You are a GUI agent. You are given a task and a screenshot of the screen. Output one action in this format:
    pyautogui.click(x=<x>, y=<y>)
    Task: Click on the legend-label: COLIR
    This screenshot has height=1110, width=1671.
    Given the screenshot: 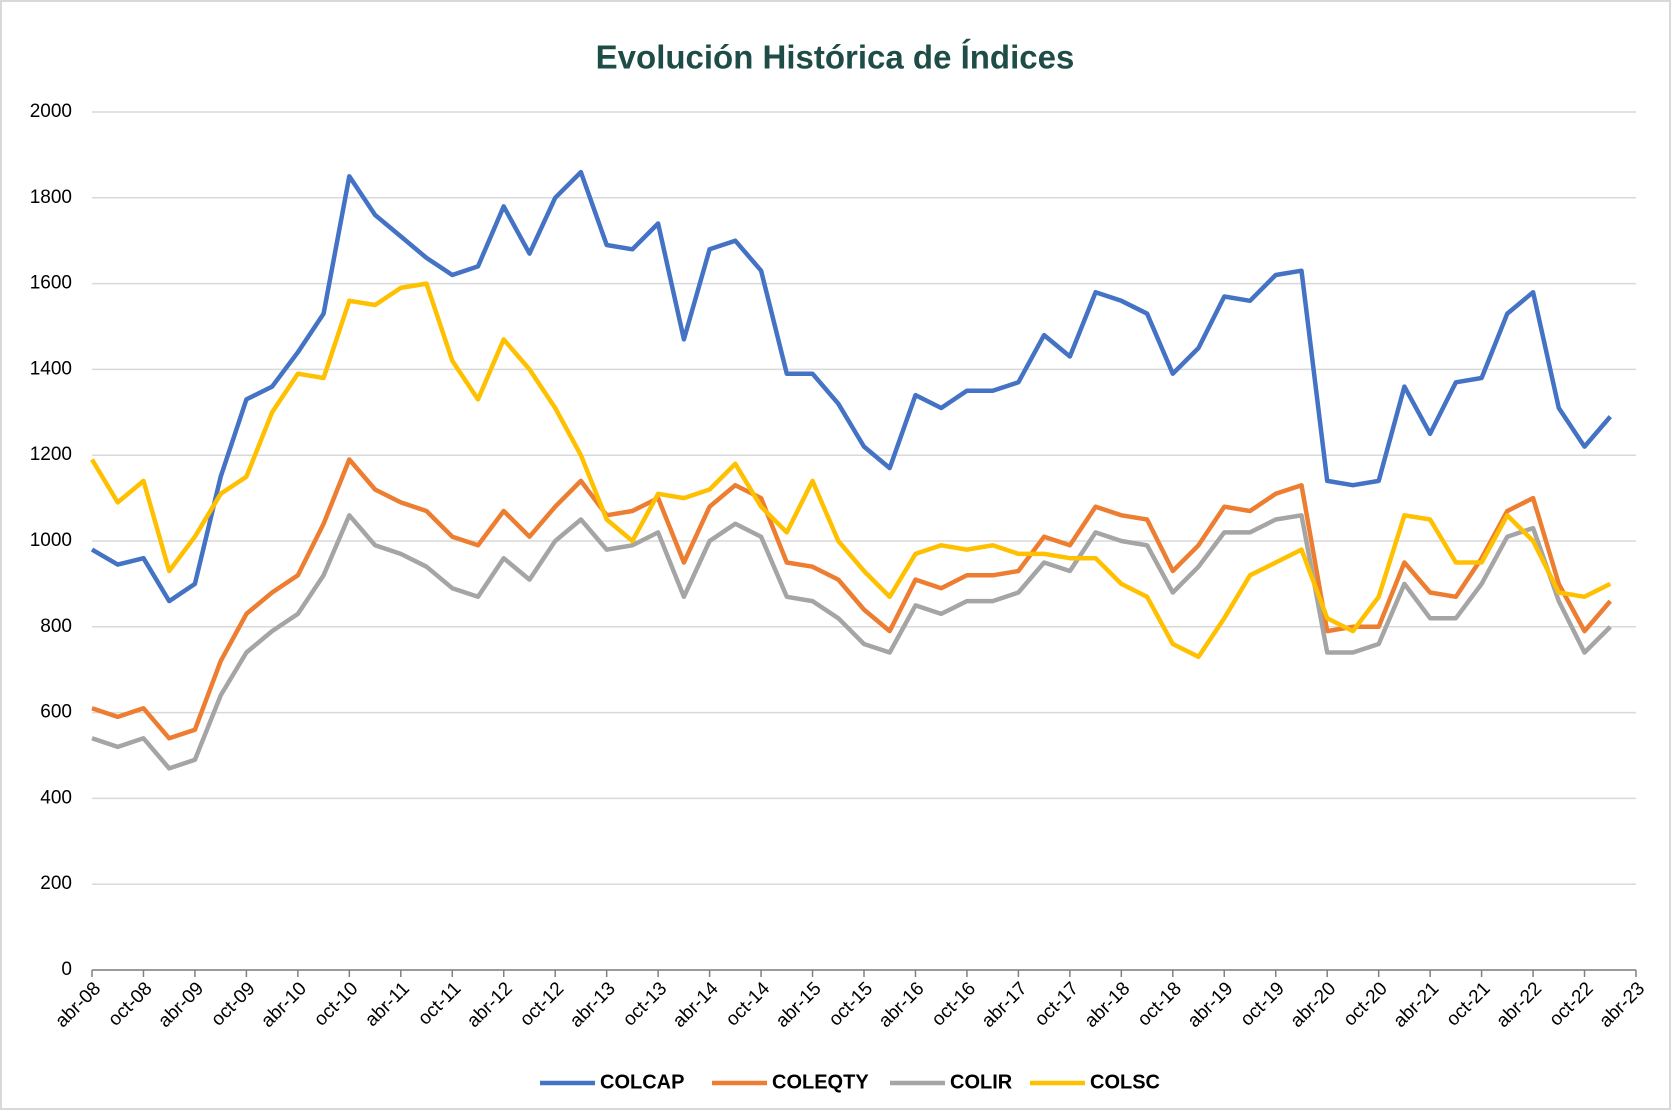 What is the action you would take?
    pyautogui.click(x=981, y=1082)
    